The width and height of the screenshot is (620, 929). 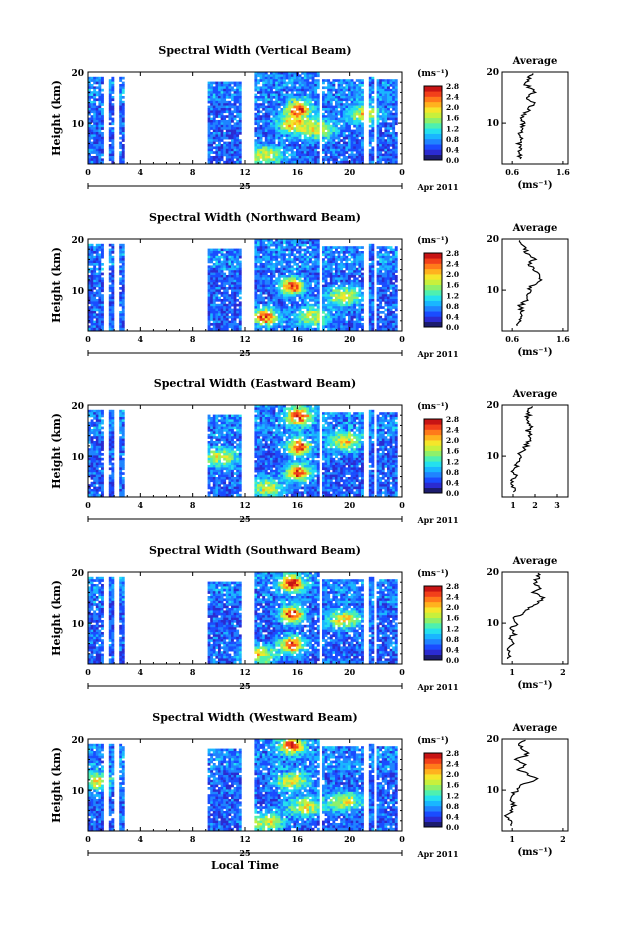 What do you see at coordinates (255, 550) in the screenshot?
I see `panel-title: Spectral Width (Southward Beam)` at bounding box center [255, 550].